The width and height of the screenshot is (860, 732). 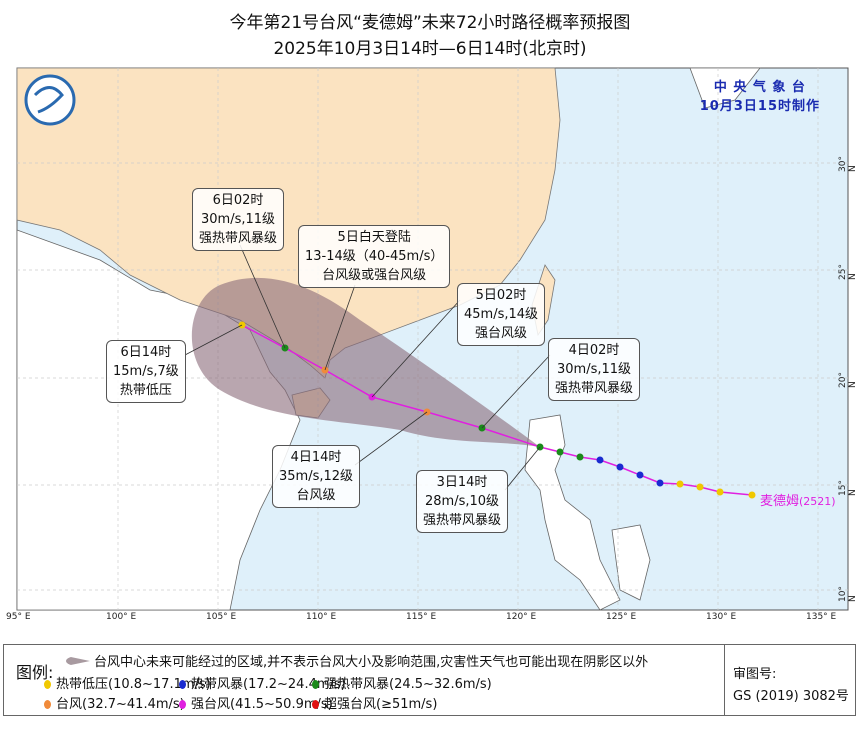 I want to click on legend-ty: 台风(32.7~41.4m/s), so click(x=114, y=702).